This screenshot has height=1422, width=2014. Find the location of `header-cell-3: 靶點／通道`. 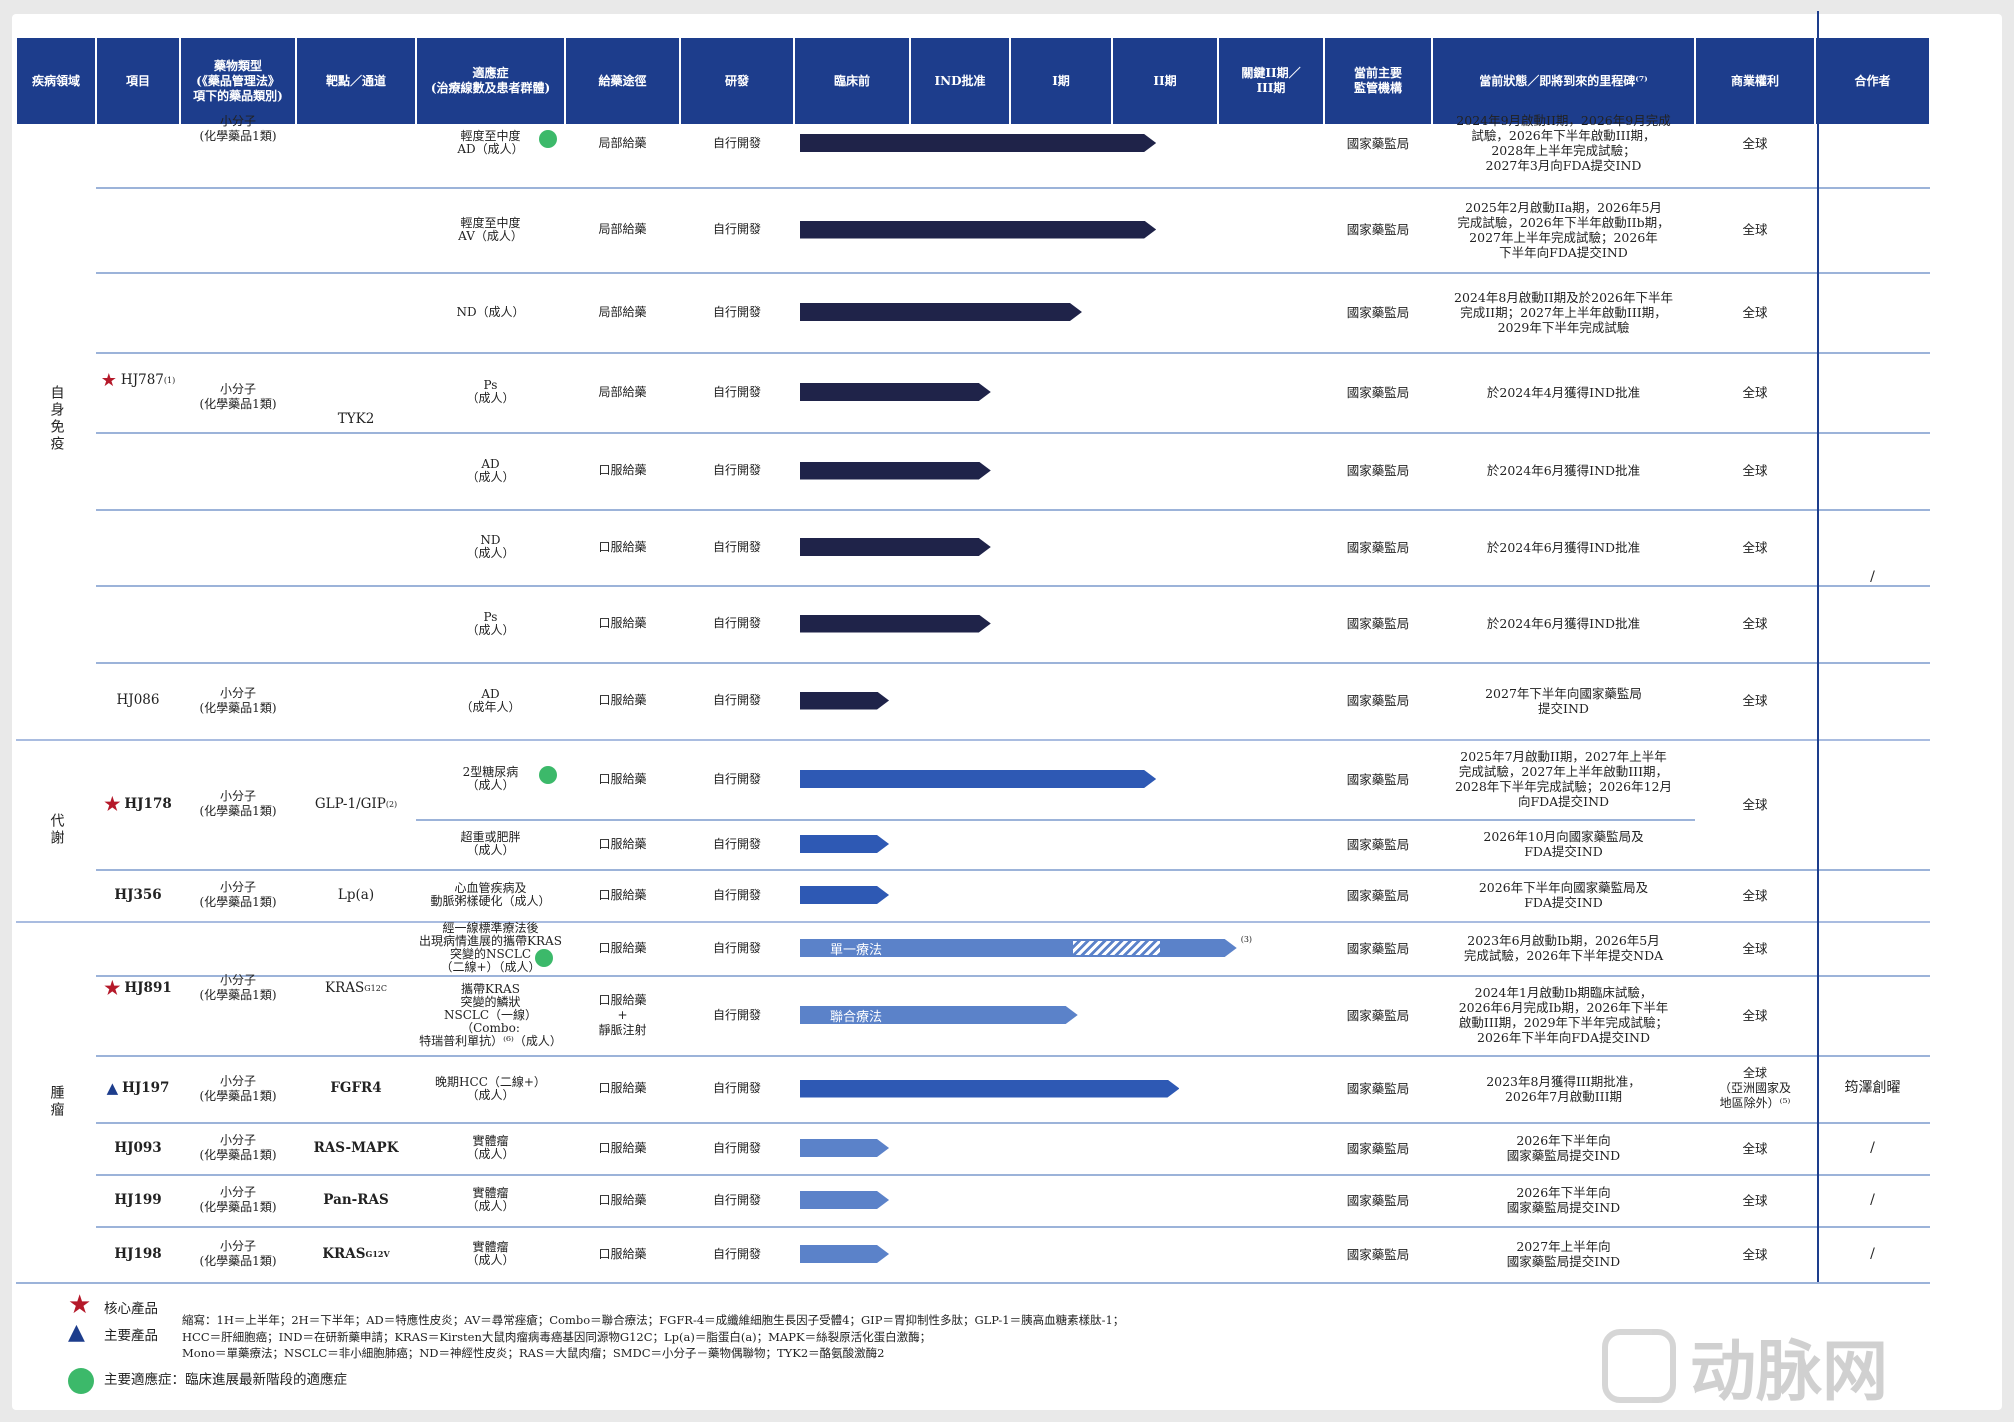

header-cell-3: 靶點／通道 is located at coordinates (356, 81).